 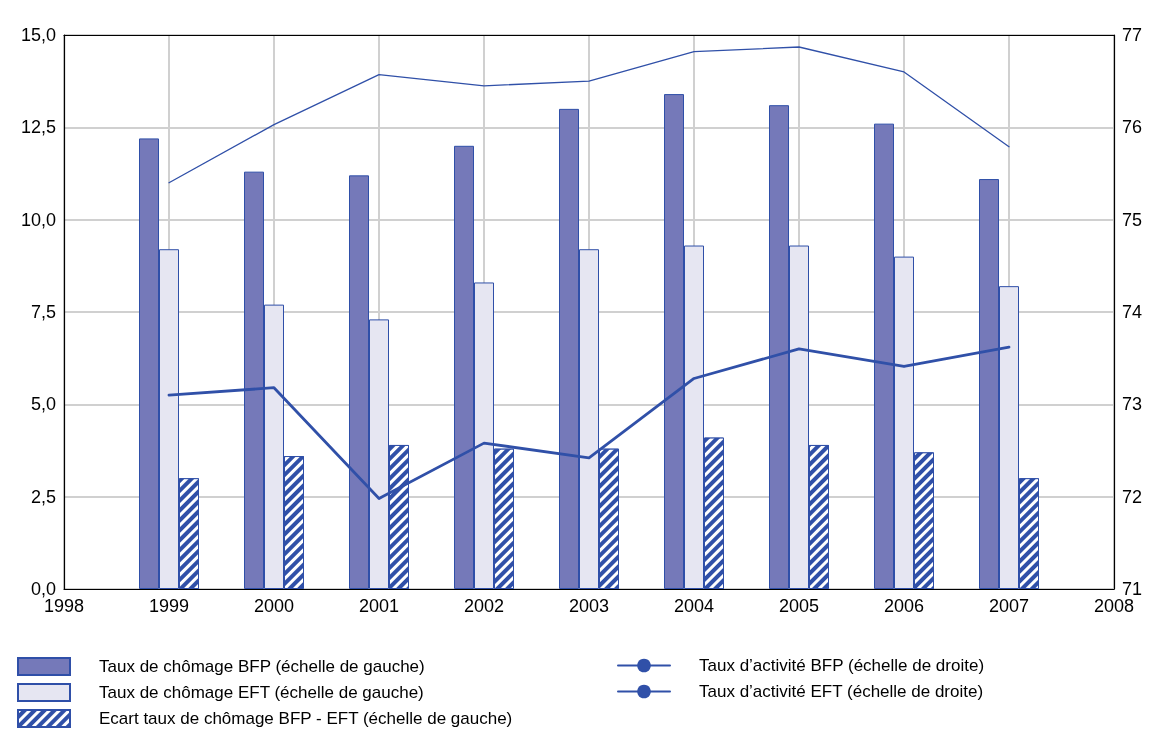 What do you see at coordinates (1132, 127) in the screenshot?
I see `y2-tick-label: 76` at bounding box center [1132, 127].